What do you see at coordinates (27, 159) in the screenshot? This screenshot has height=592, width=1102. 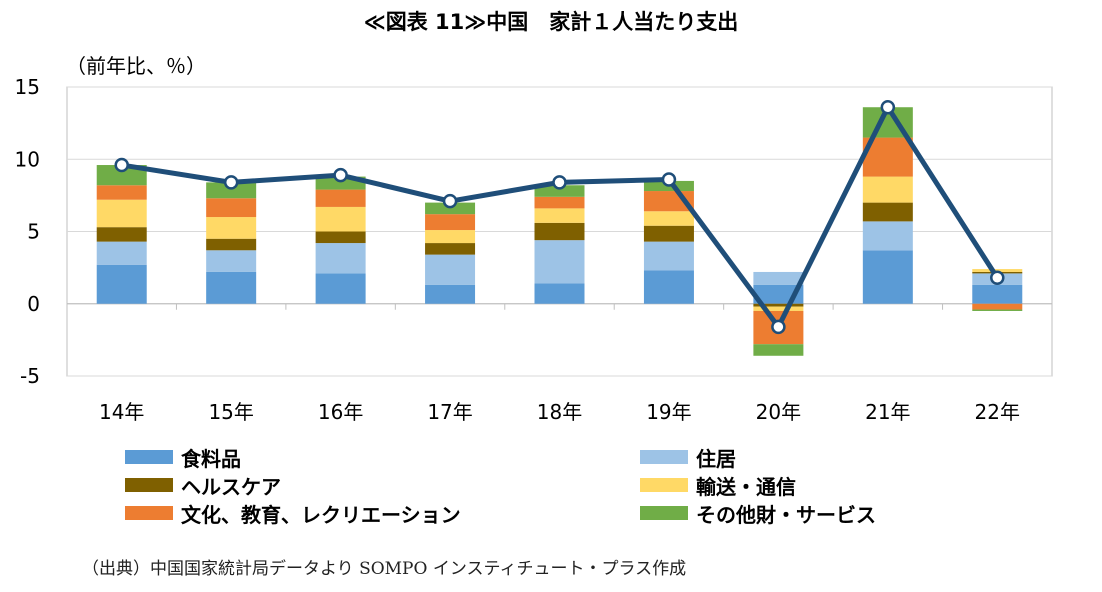 I see `y-tick-label: 10` at bounding box center [27, 159].